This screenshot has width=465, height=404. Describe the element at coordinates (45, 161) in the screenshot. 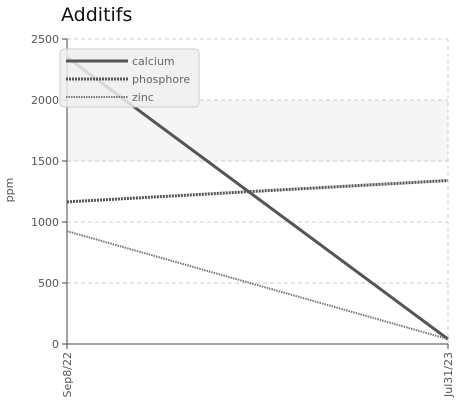

I see `y-tick-label: 1500` at that location.